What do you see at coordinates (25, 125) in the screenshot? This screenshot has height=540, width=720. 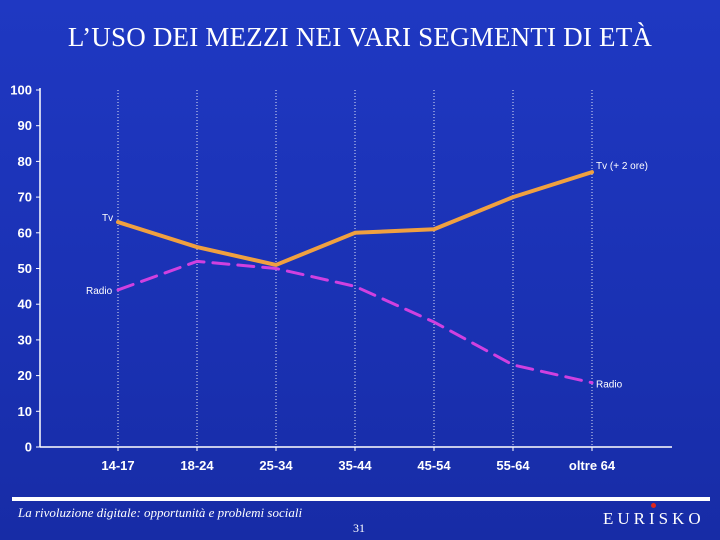 I see `y-tick-label: 90` at bounding box center [25, 125].